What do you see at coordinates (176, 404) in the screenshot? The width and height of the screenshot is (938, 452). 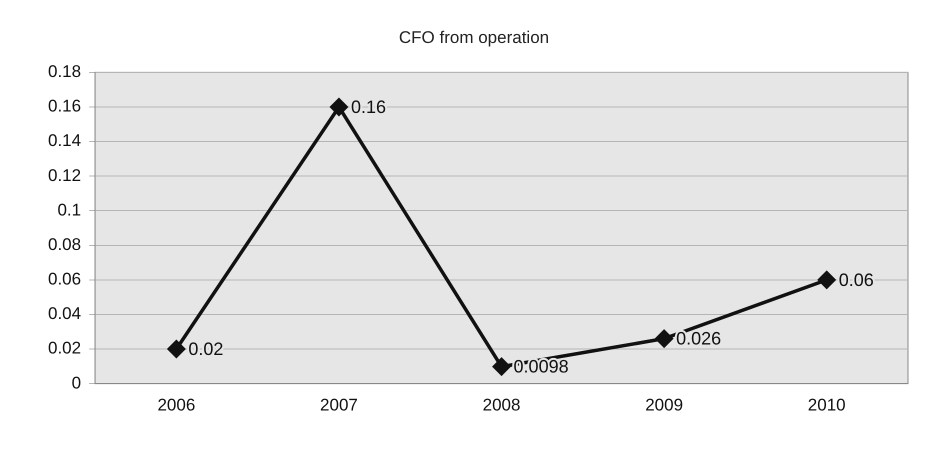 I see `x-tick-label: 2006` at bounding box center [176, 404].